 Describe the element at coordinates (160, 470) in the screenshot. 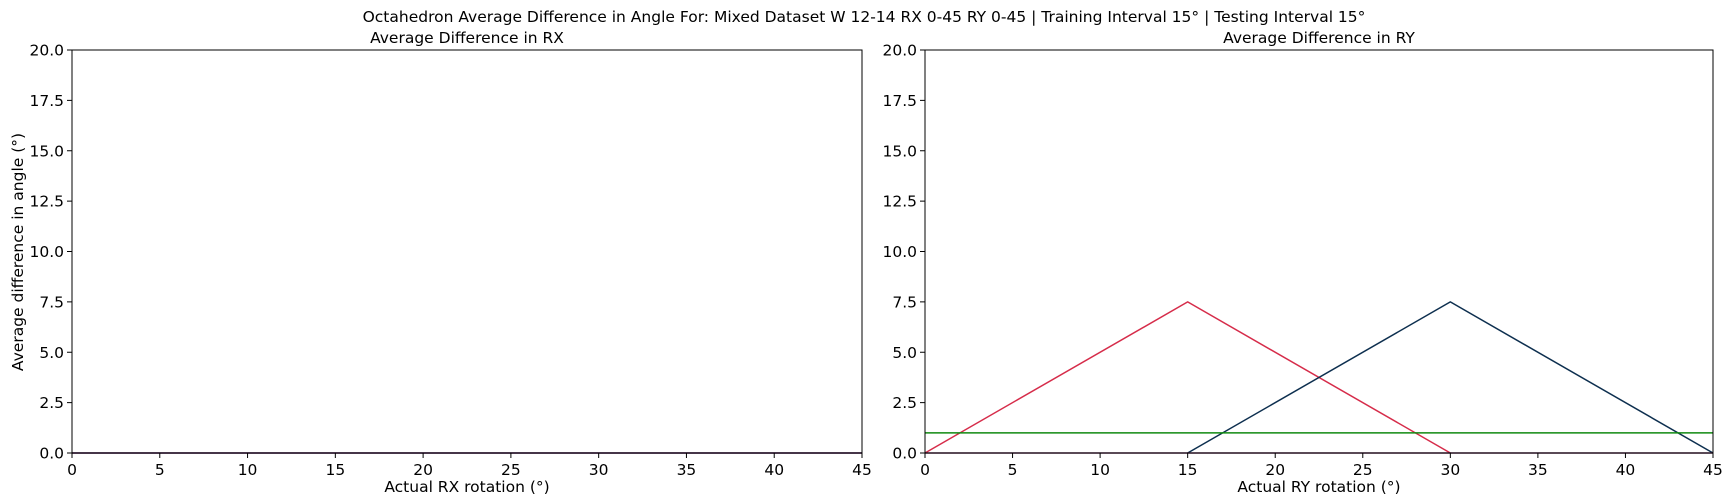

I see `chart-rx-xtick-label: 5` at that location.